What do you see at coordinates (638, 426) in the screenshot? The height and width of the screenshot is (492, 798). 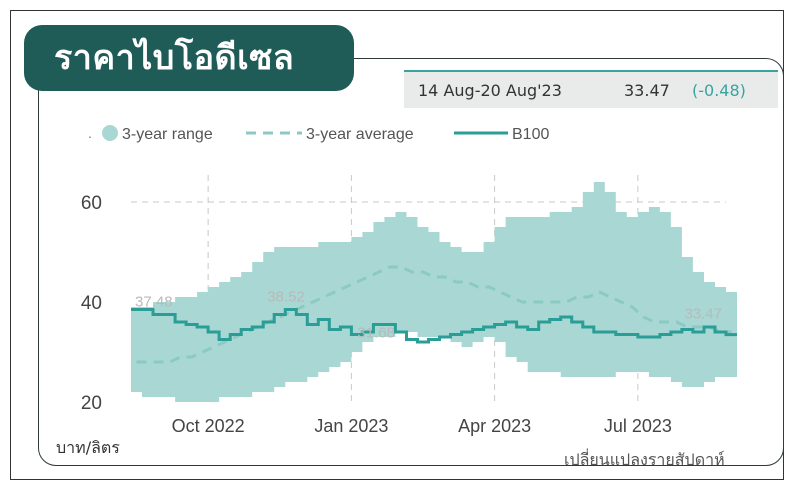 I see `x-tick-label-3: Jul 2023` at bounding box center [638, 426].